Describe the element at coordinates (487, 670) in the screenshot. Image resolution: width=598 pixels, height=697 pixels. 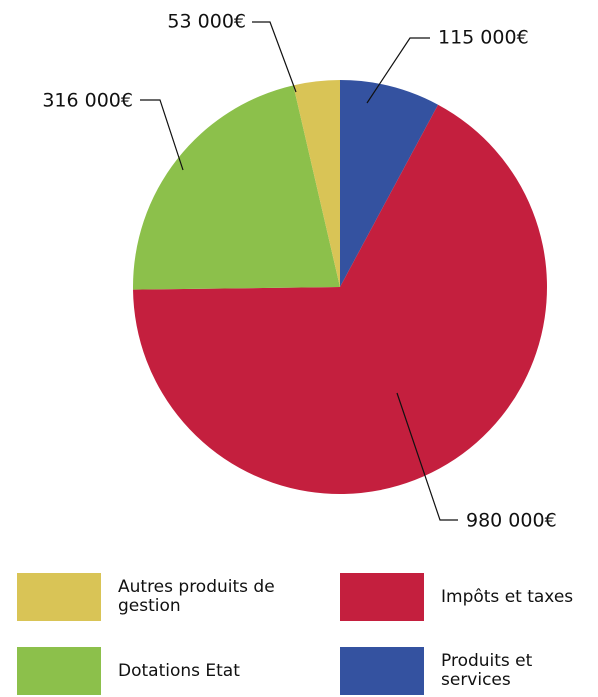
I see `legend-label: Produits et services` at that location.